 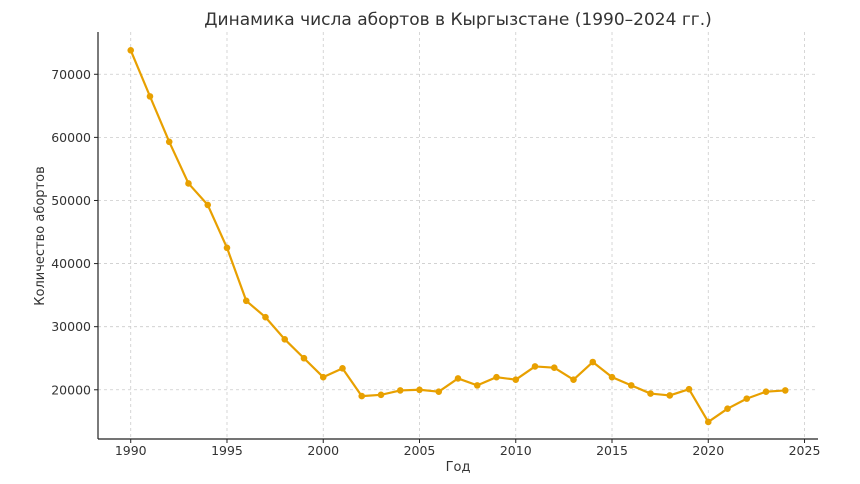 What do you see at coordinates (40, 235) in the screenshot?
I see `y-axis-label: Количество абортов` at bounding box center [40, 235].